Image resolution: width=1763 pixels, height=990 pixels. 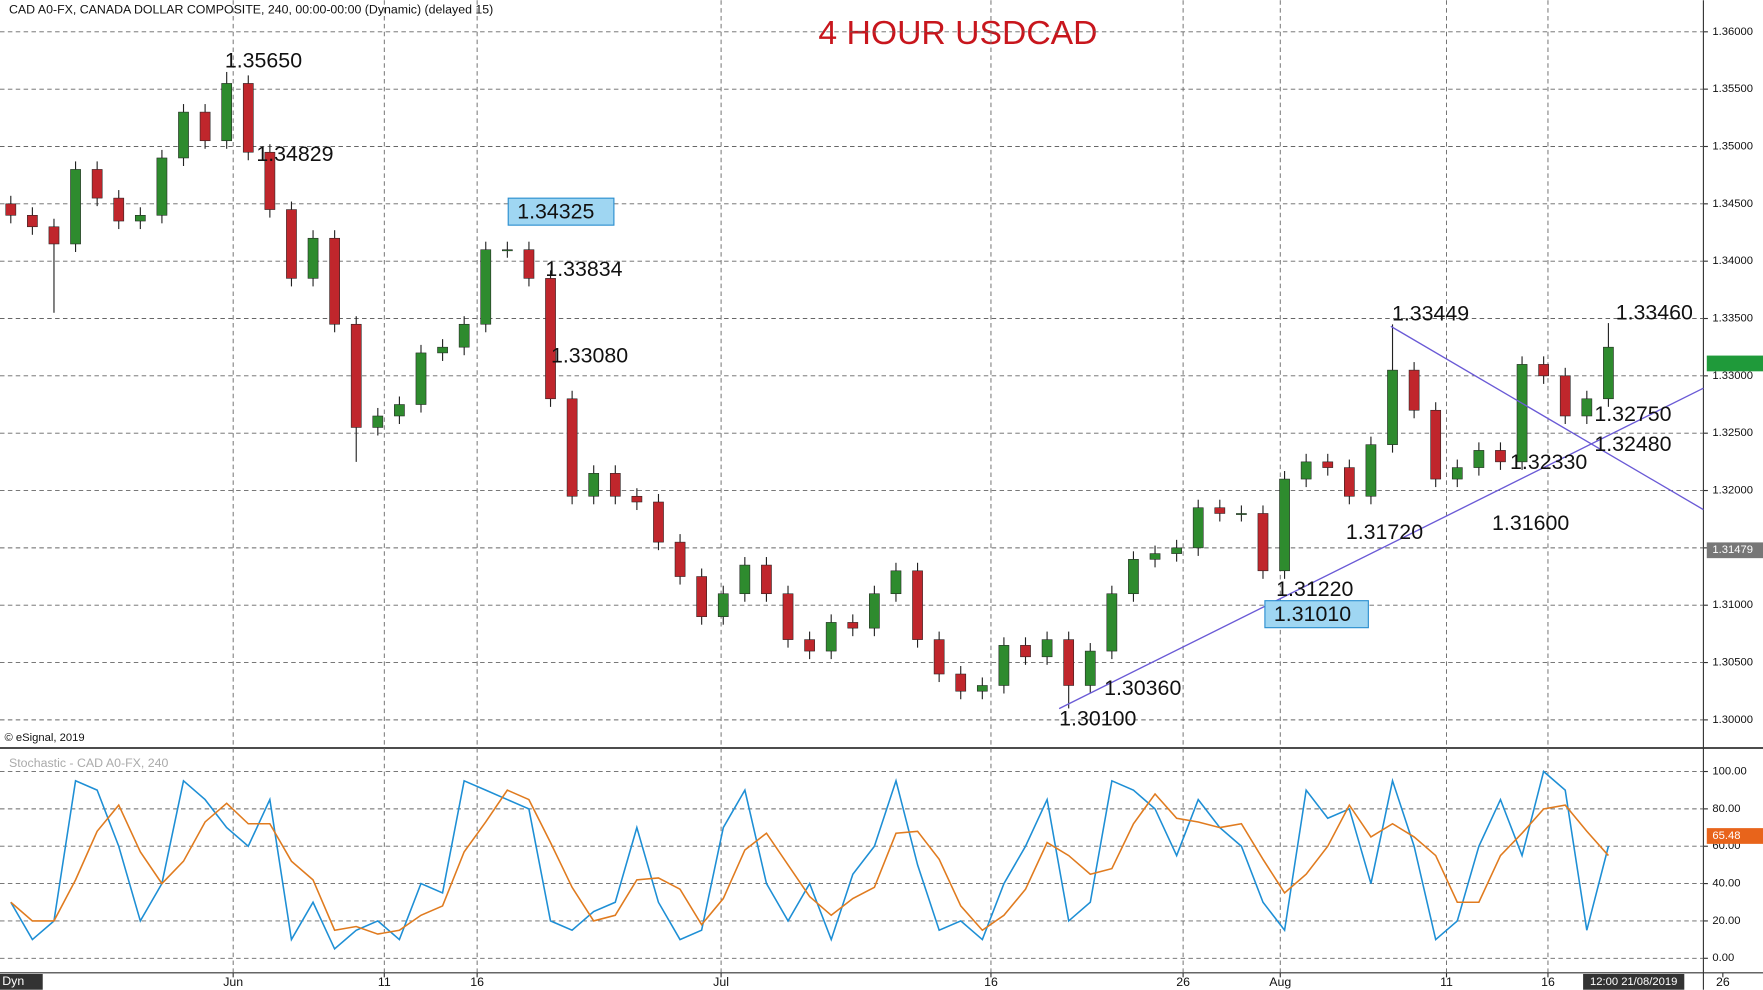 What do you see at coordinates (13, 981) in the screenshot?
I see `corner-label: Dyn` at bounding box center [13, 981].